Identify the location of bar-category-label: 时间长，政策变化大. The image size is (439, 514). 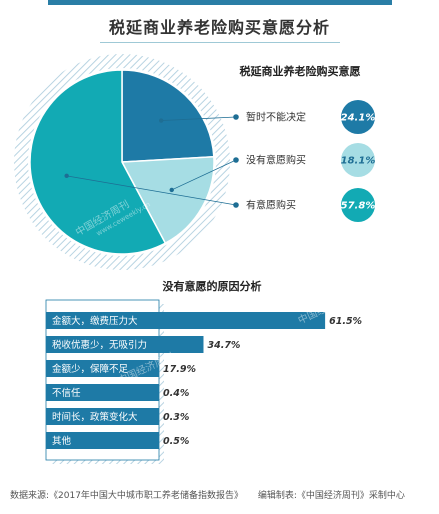
(95, 417).